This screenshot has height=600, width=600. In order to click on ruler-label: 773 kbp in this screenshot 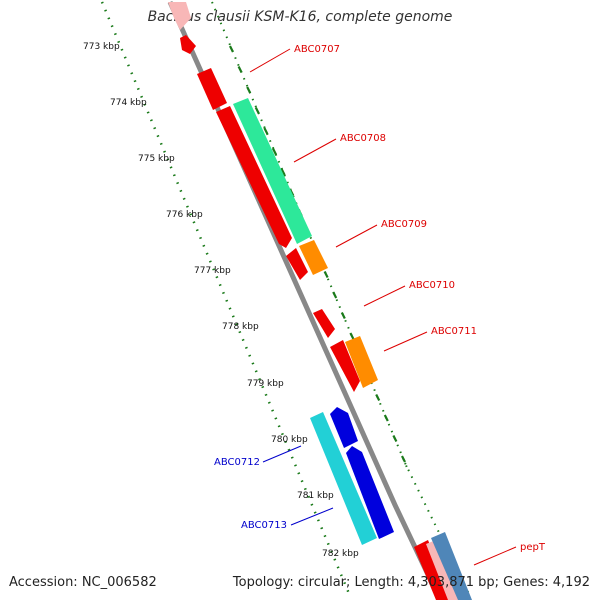, I will do `click(101, 47)`.